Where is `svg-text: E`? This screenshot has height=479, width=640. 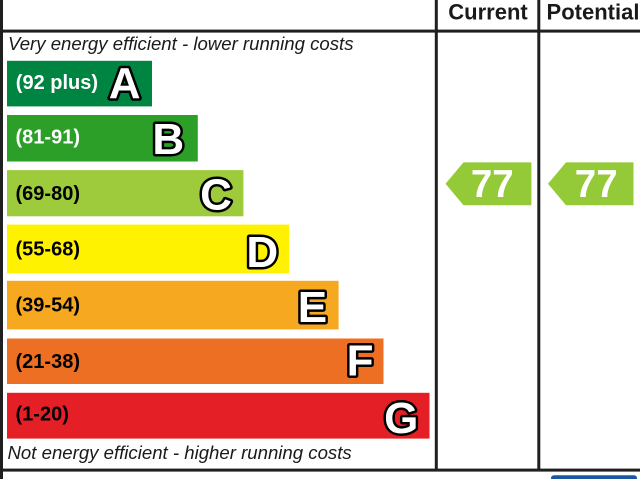
svg-text: E is located at coordinates (312, 307).